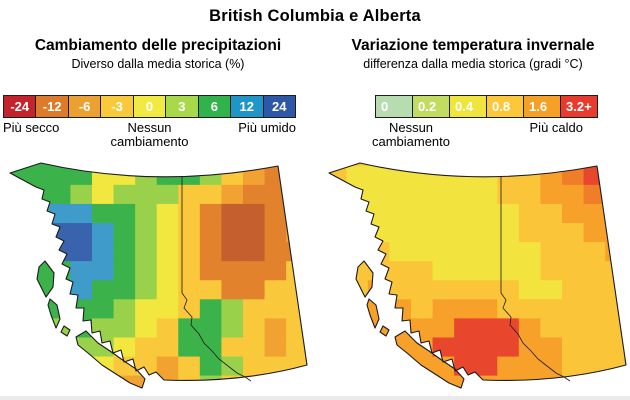  What do you see at coordinates (267, 127) in the screenshot?
I see `legend-caption: Più umido` at bounding box center [267, 127].